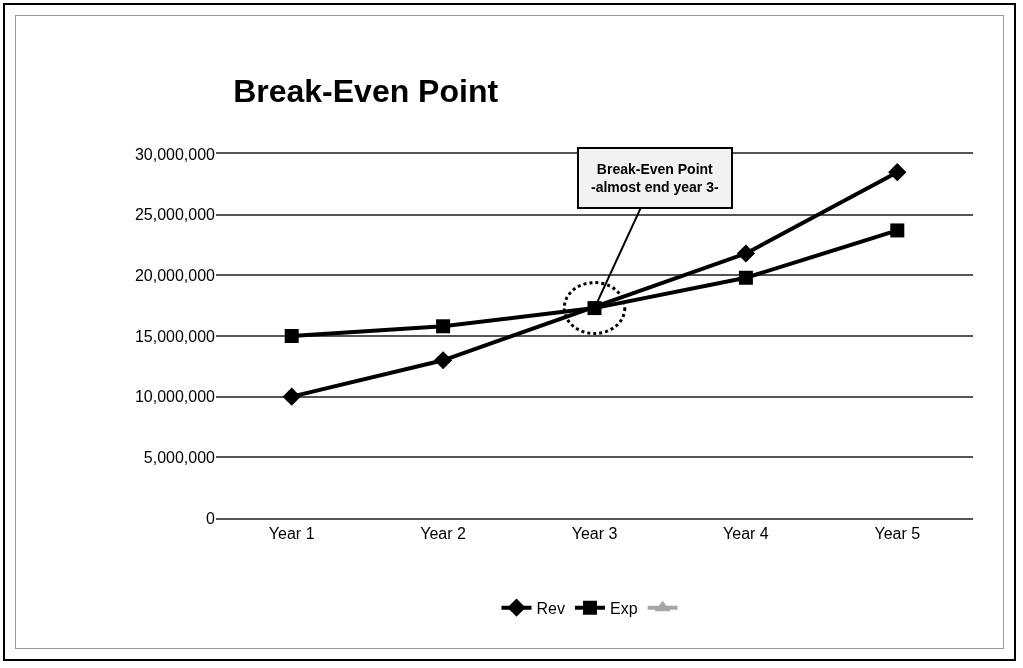 This screenshot has height=668, width=1023. What do you see at coordinates (550, 608) in the screenshot?
I see `legend-label: Rev` at bounding box center [550, 608].